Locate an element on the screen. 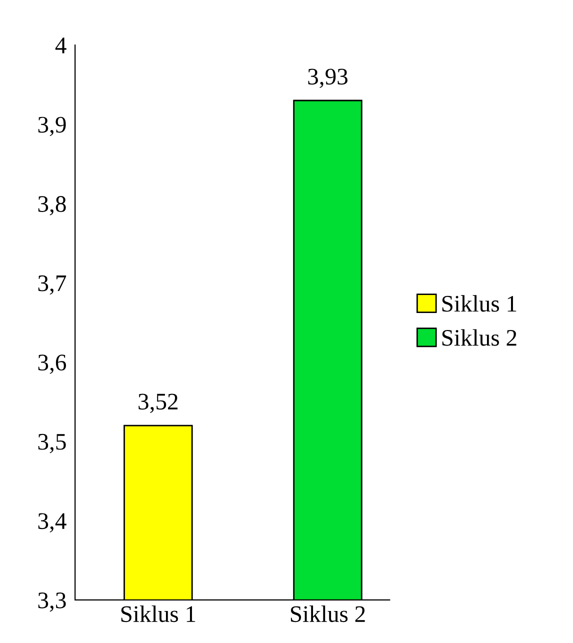 This screenshot has height=643, width=573. y-tick-label: 4 is located at coordinates (60, 46).